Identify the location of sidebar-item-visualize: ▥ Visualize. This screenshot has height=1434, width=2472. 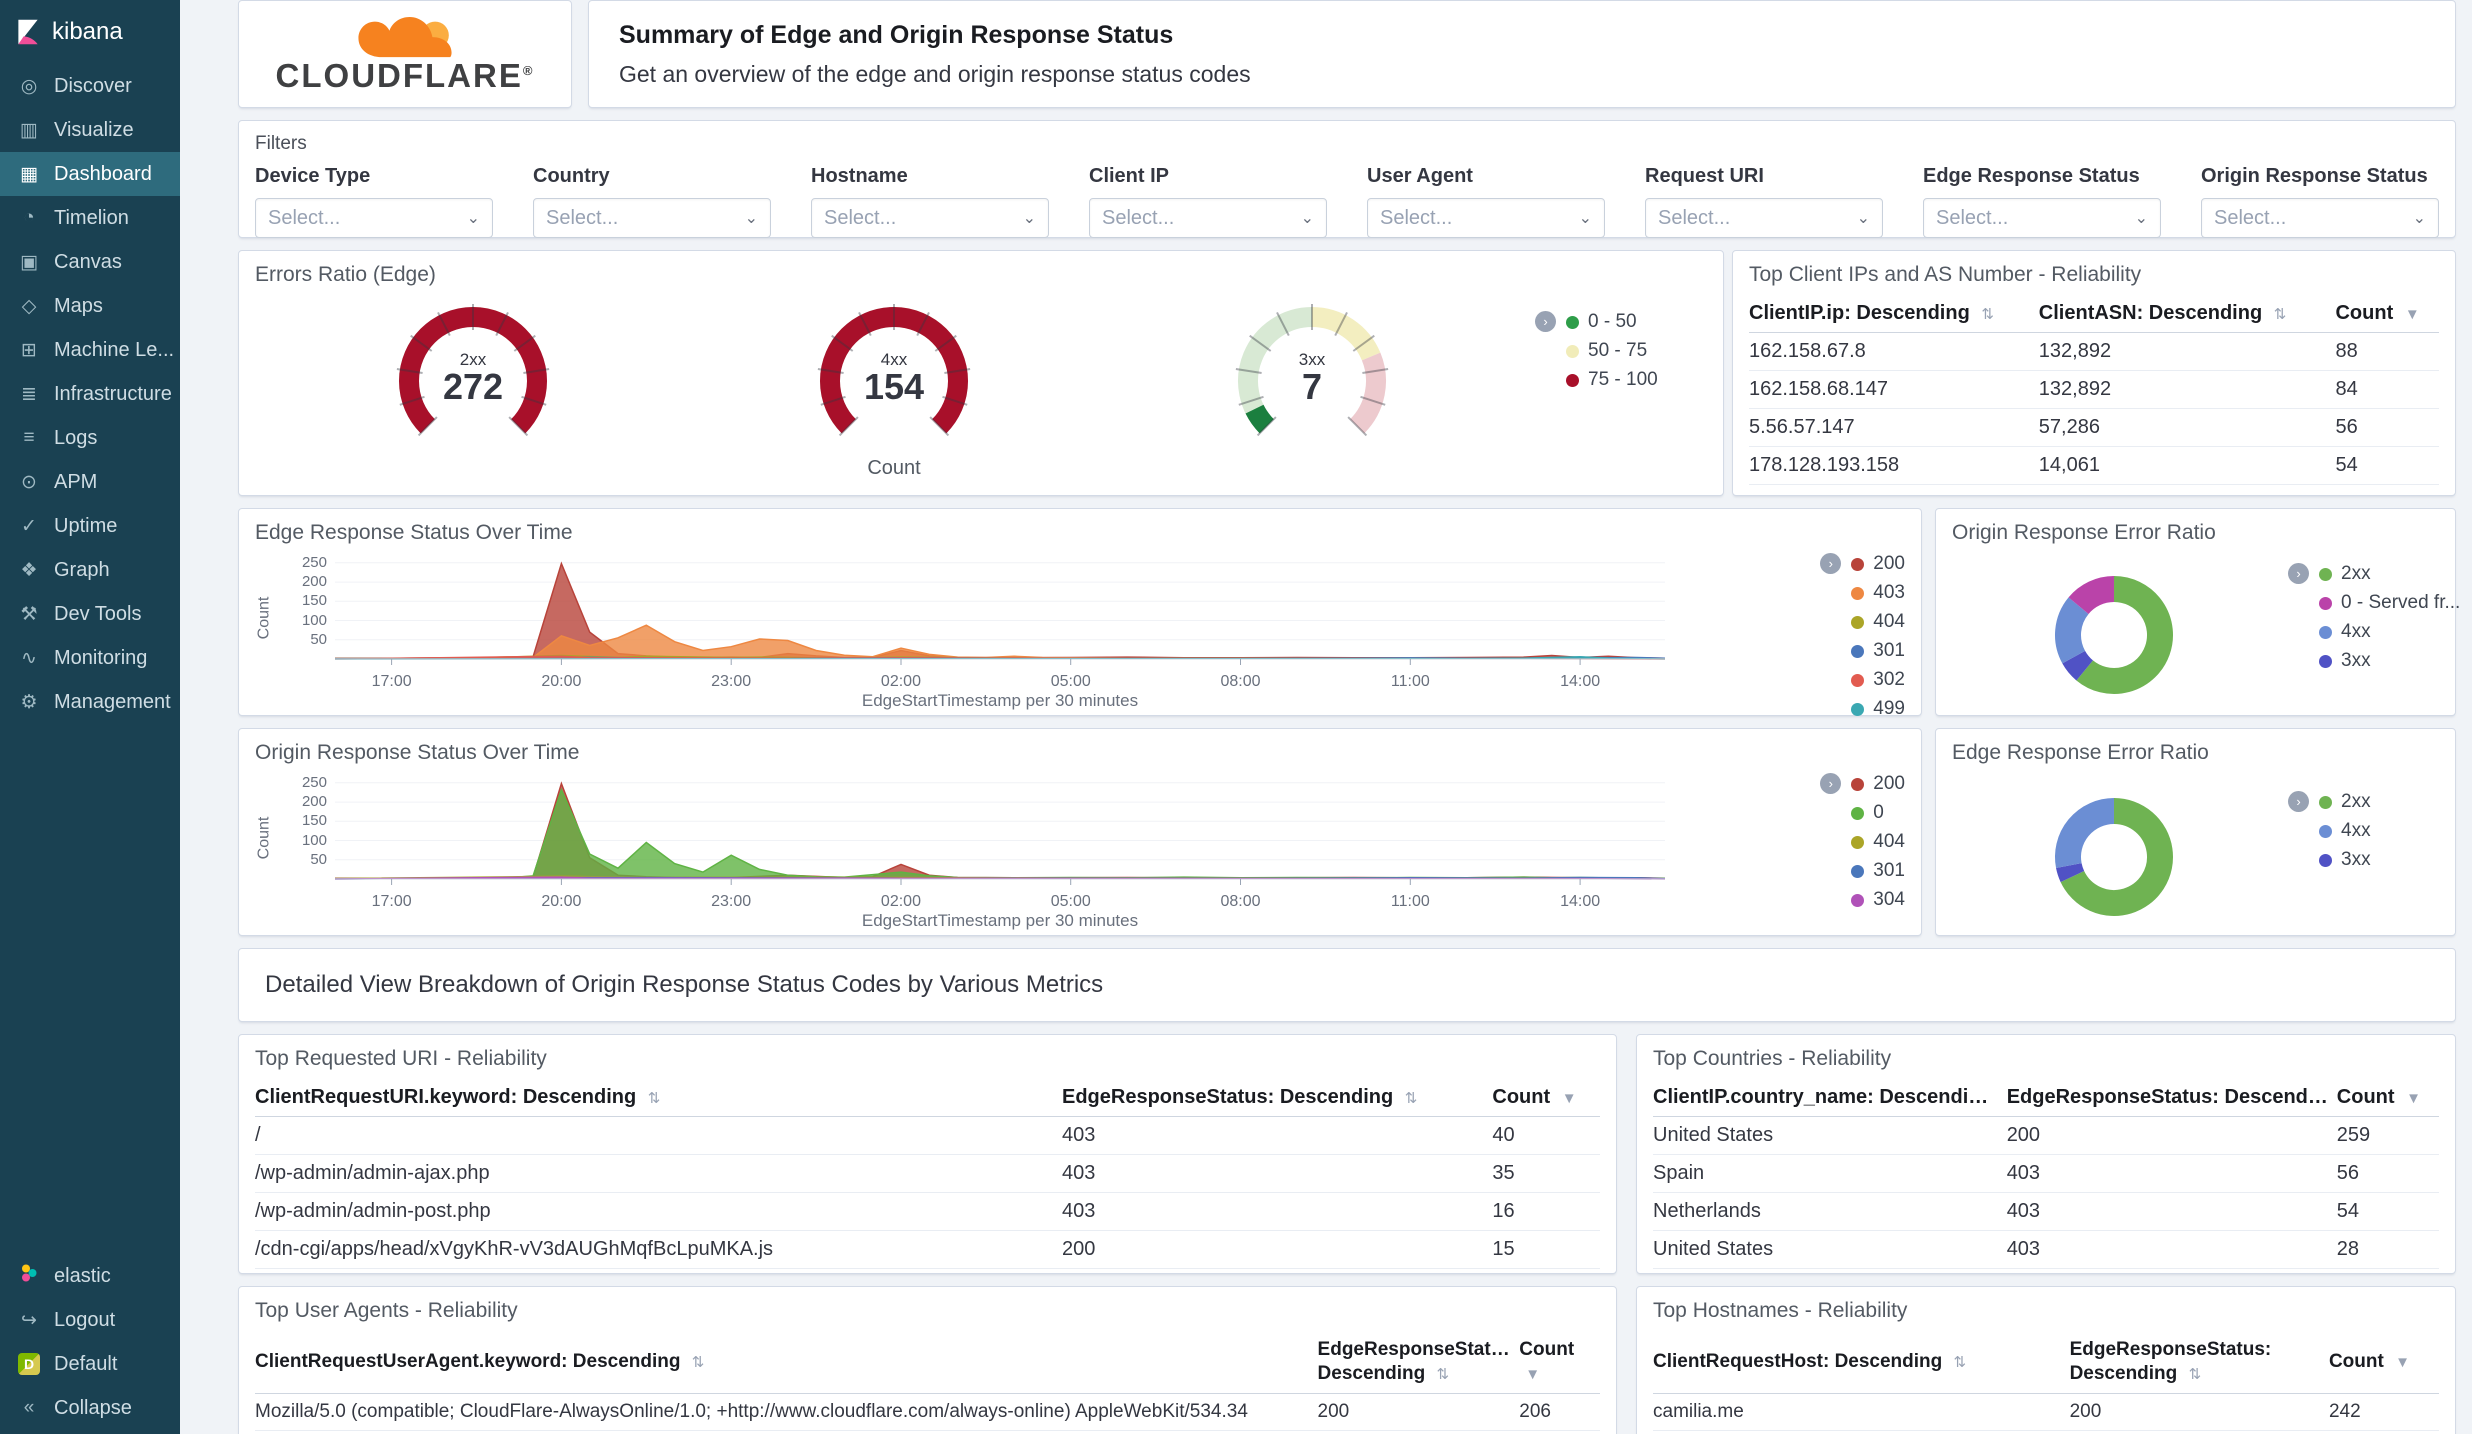
(90, 130).